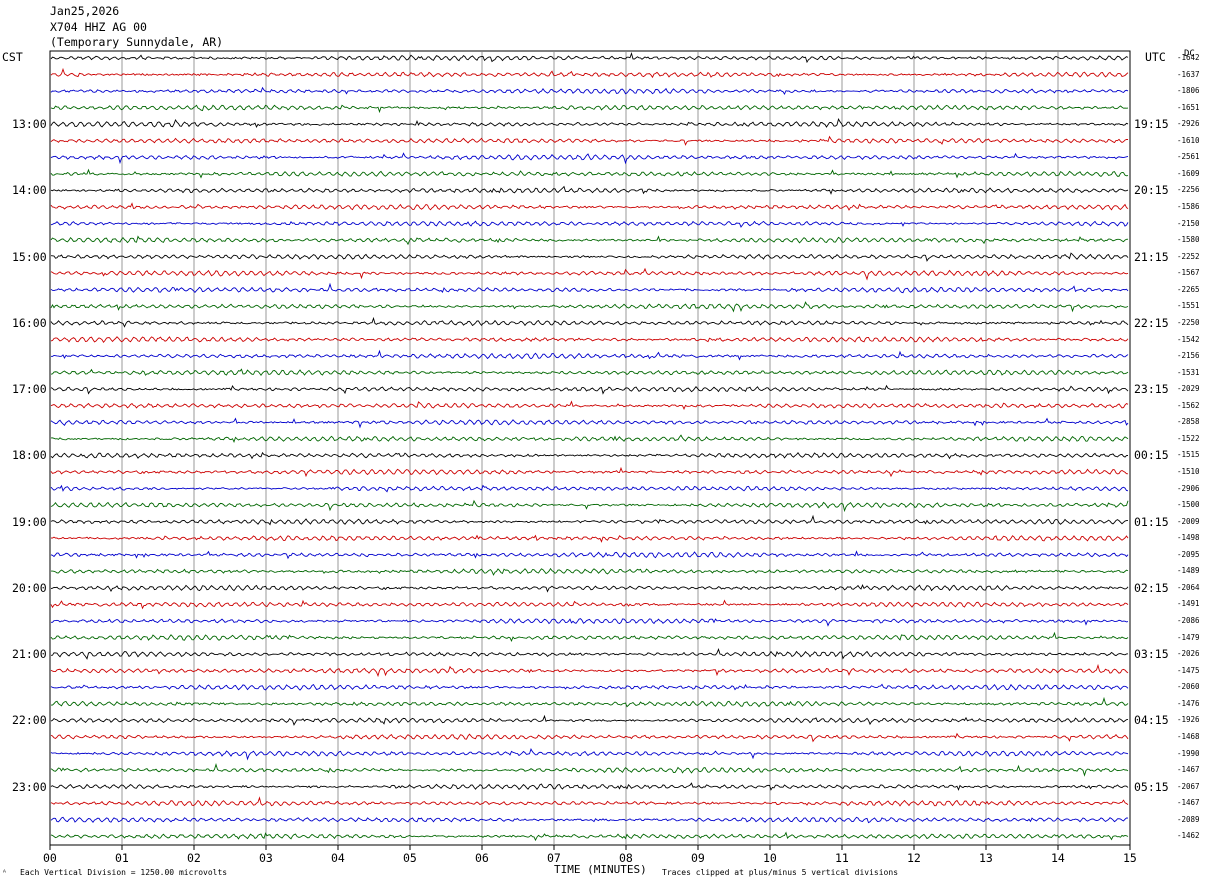 The image size is (1210, 886). Describe the element at coordinates (1151, 124) in the screenshot. I see `right-hour-label: 19:15` at that location.